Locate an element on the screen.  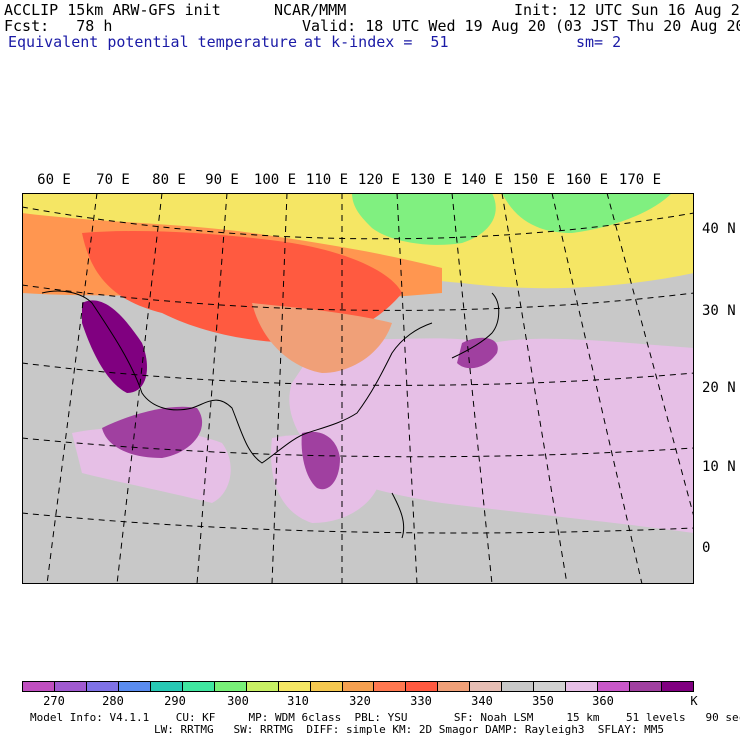
colorbar-tick-label: 300 is located at coordinates (238, 701).